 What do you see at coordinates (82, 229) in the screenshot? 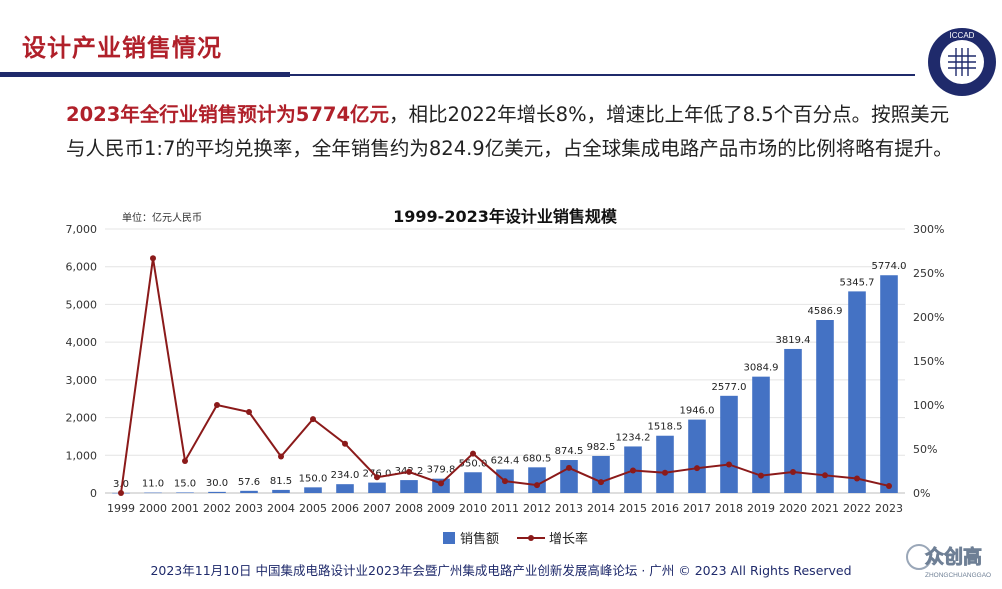
I see `left-tick-label: 7,000` at bounding box center [82, 229].